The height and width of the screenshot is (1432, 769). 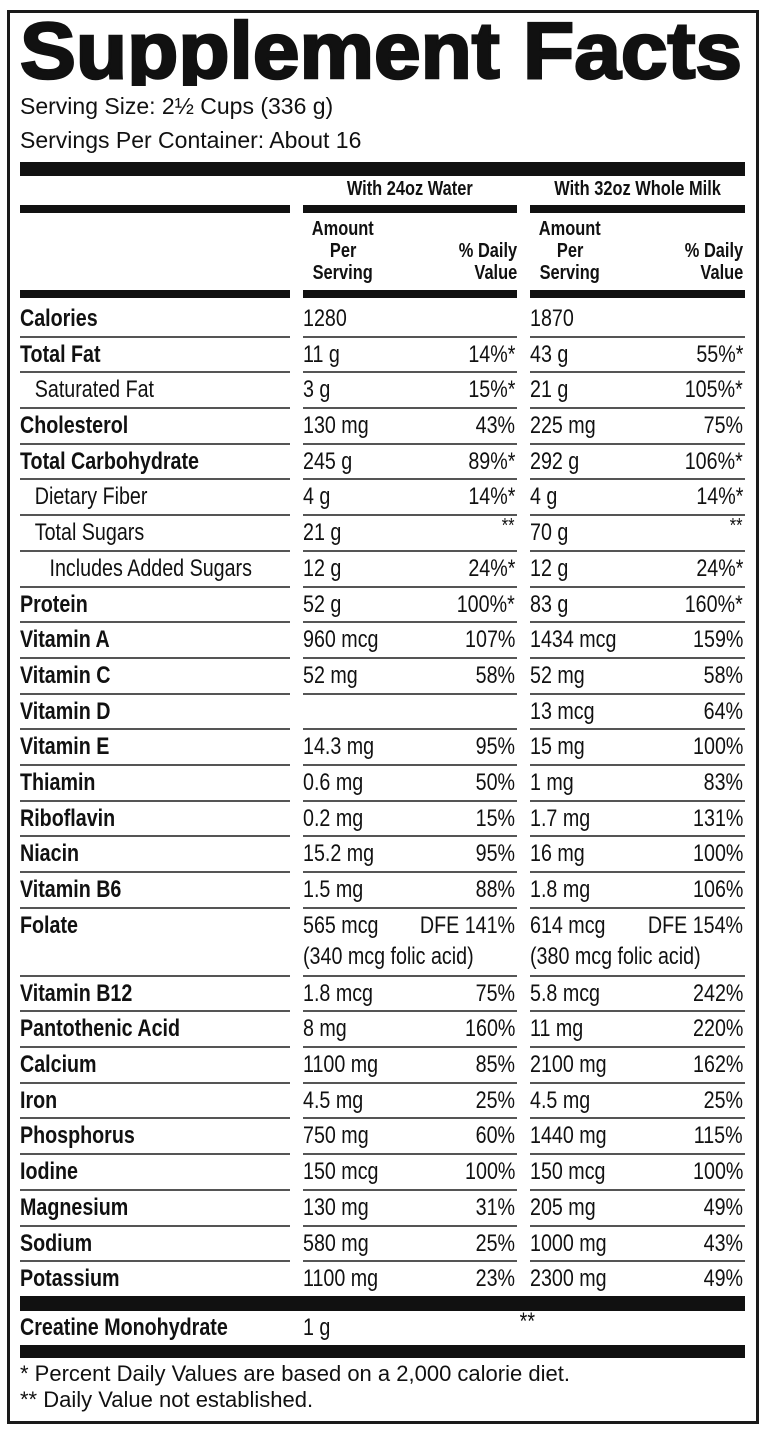 What do you see at coordinates (637, 1102) in the screenshot?
I see `milk-cell: 4.5 mg 25%` at bounding box center [637, 1102].